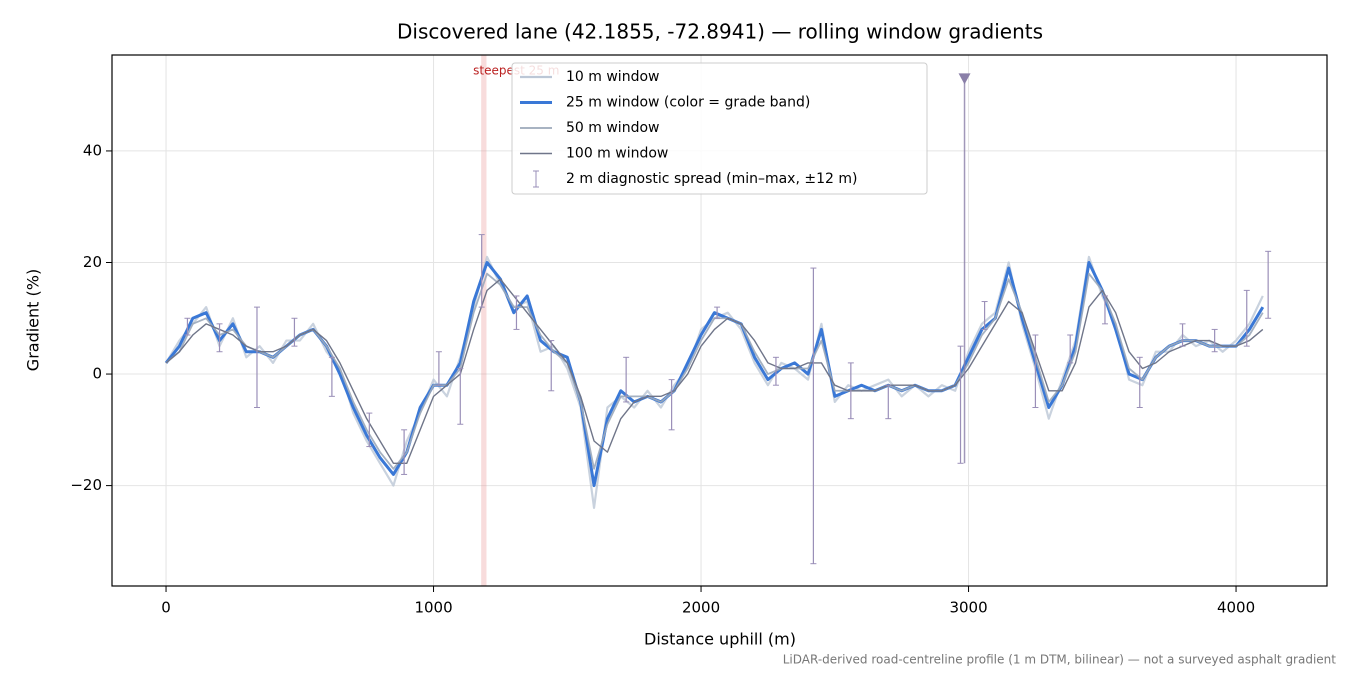 This screenshot has height=679, width=1350. I want to click on y-axis-label: Gradient (%), so click(33, 320).